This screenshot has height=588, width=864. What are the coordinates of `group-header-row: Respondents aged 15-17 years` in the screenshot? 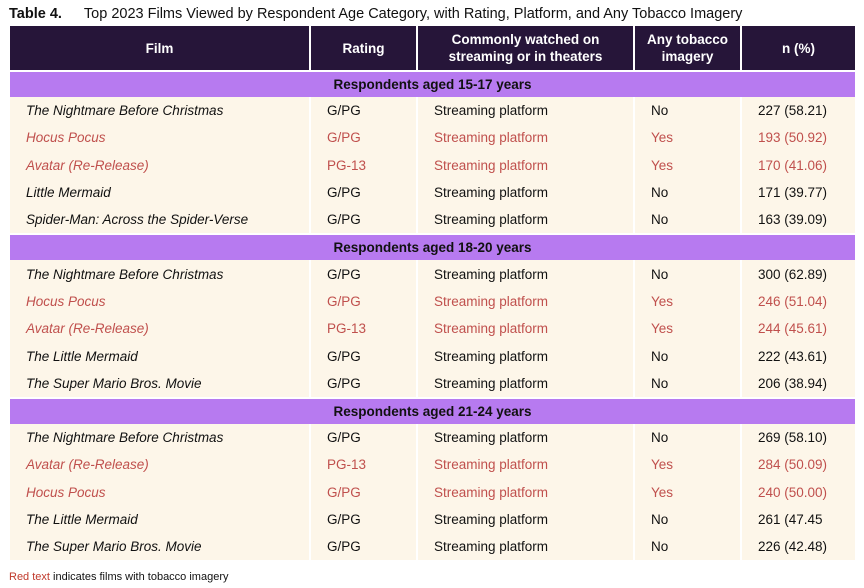 It's located at (432, 83).